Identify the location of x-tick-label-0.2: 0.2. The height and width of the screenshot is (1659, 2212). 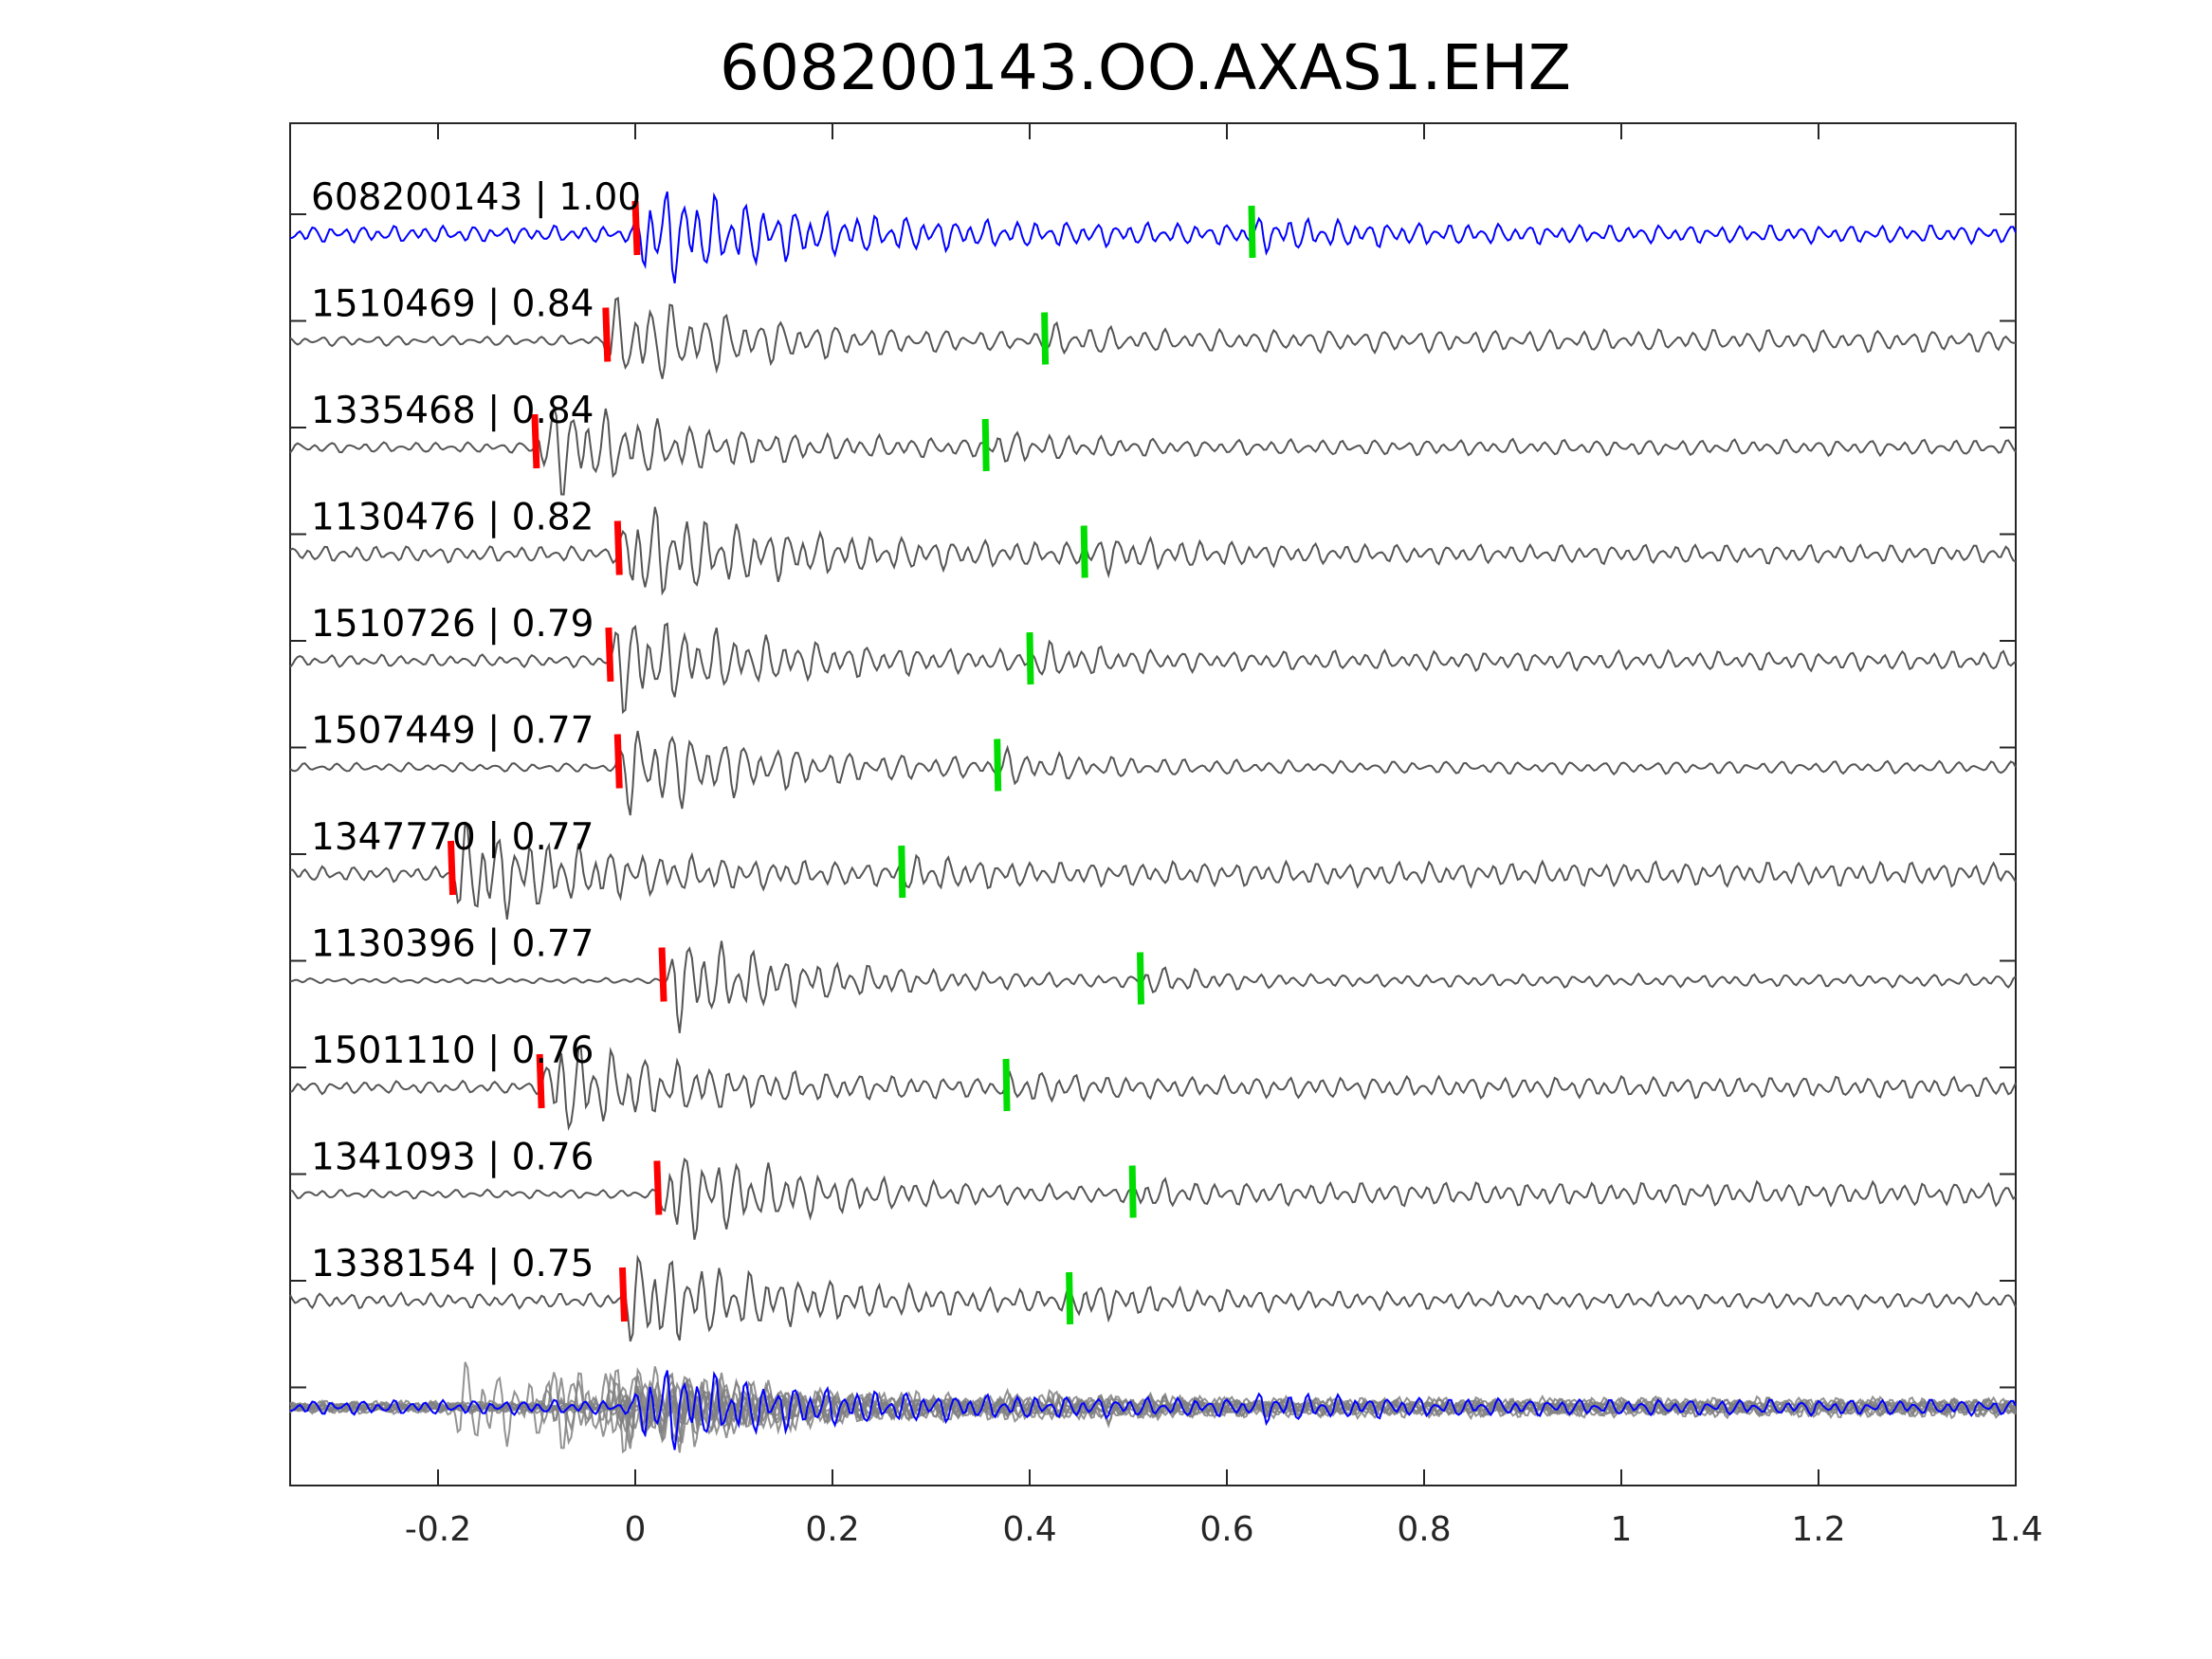
(832, 1529).